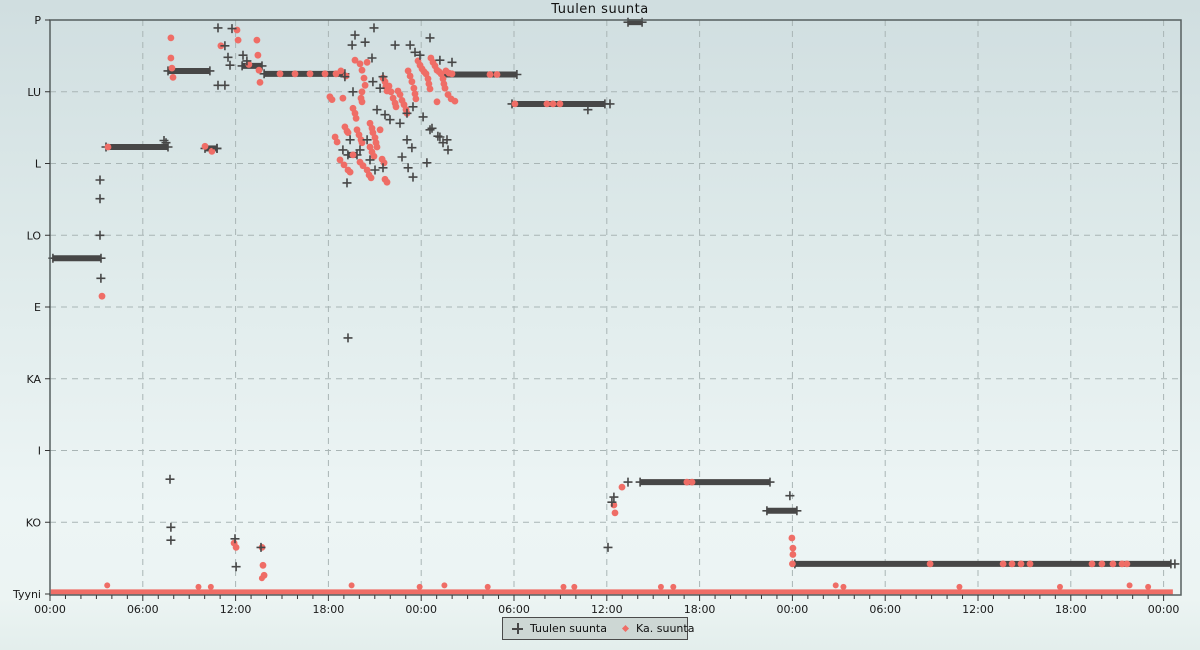  I want to click on legend-item-ka-suunta: Ka. suunta, so click(657, 628).